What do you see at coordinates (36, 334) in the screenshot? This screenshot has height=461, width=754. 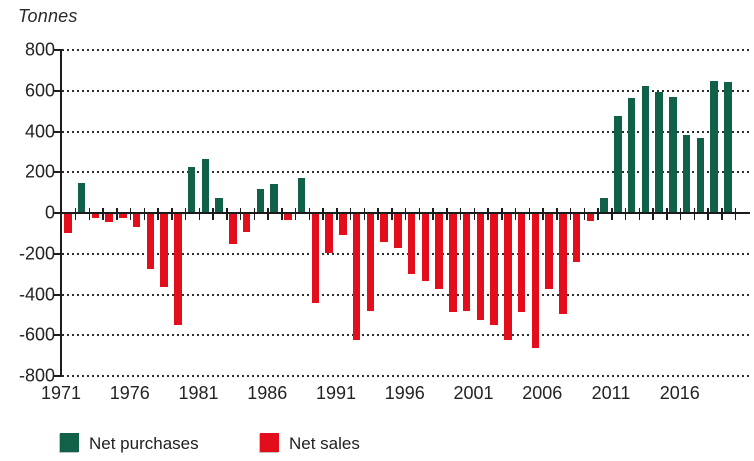 I see `y-tick-label: -600` at bounding box center [36, 334].